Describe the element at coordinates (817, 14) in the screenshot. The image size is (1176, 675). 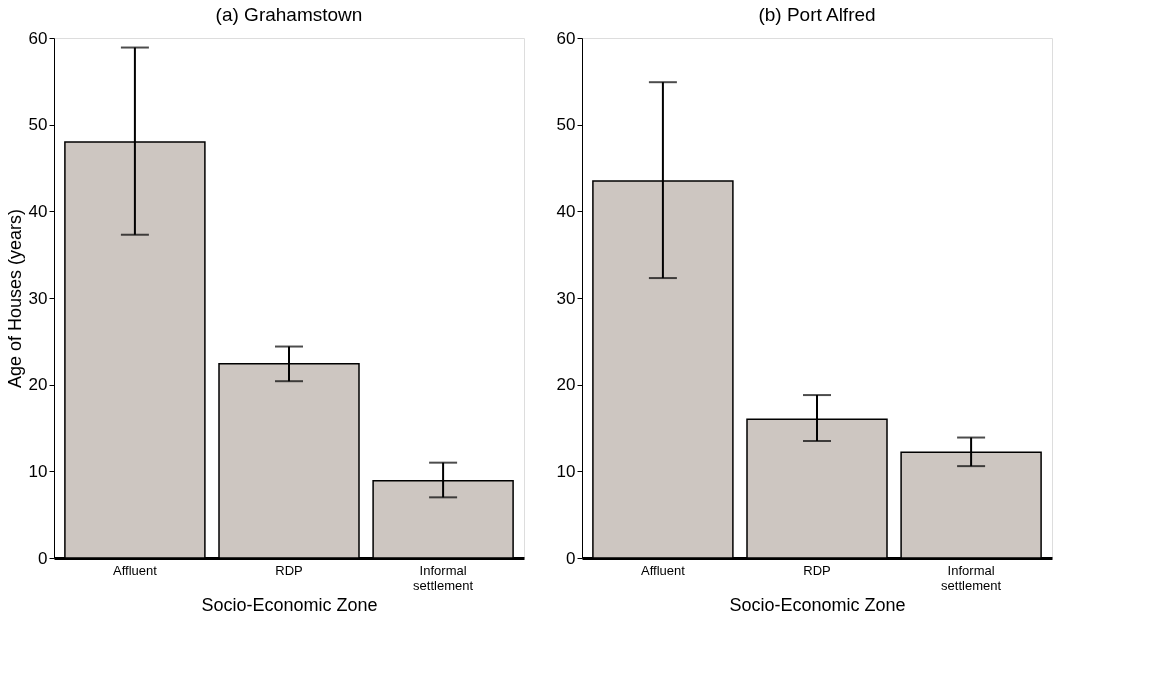
I see `chart-title: (b) Port Alfred` at that location.